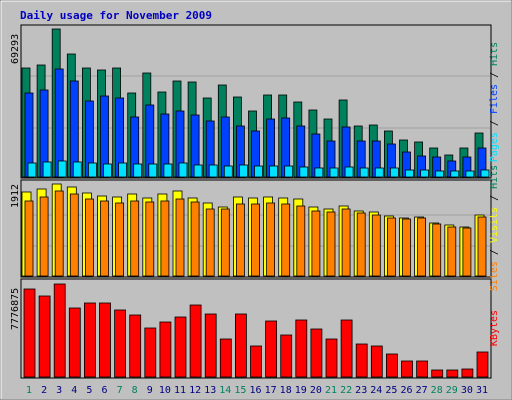 This screenshot has height=400, width=512. I want to click on x-label-day-3: 3, so click(59, 390).